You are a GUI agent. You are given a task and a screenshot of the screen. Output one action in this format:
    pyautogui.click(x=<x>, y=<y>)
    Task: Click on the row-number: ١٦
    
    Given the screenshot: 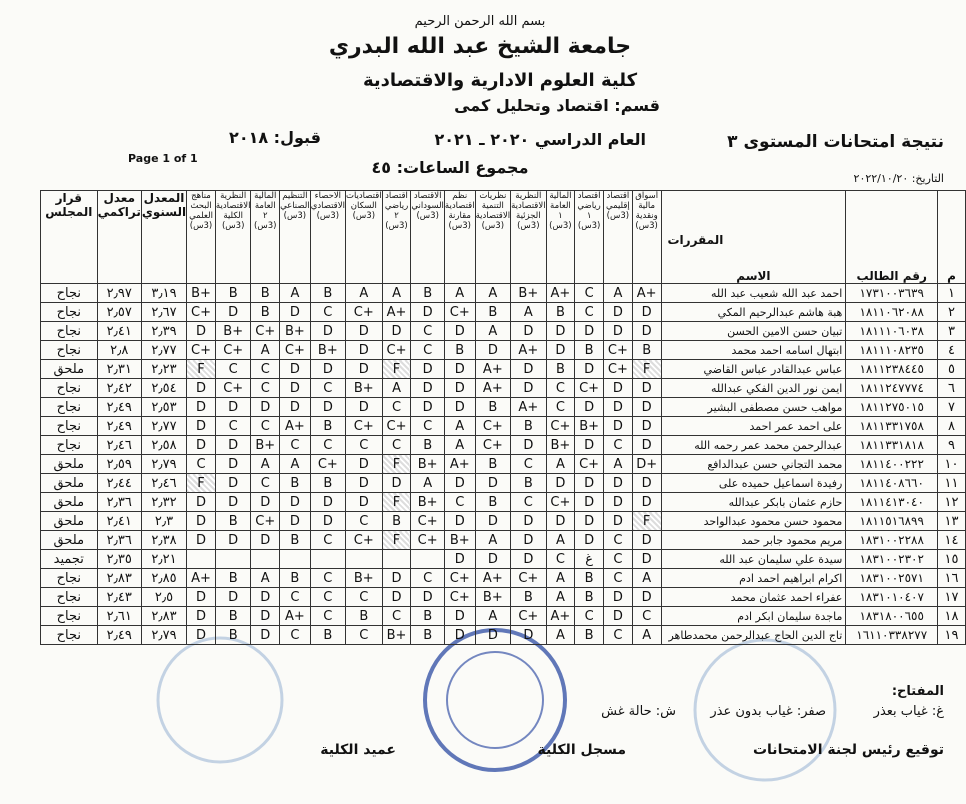 What is the action you would take?
    pyautogui.click(x=951, y=578)
    